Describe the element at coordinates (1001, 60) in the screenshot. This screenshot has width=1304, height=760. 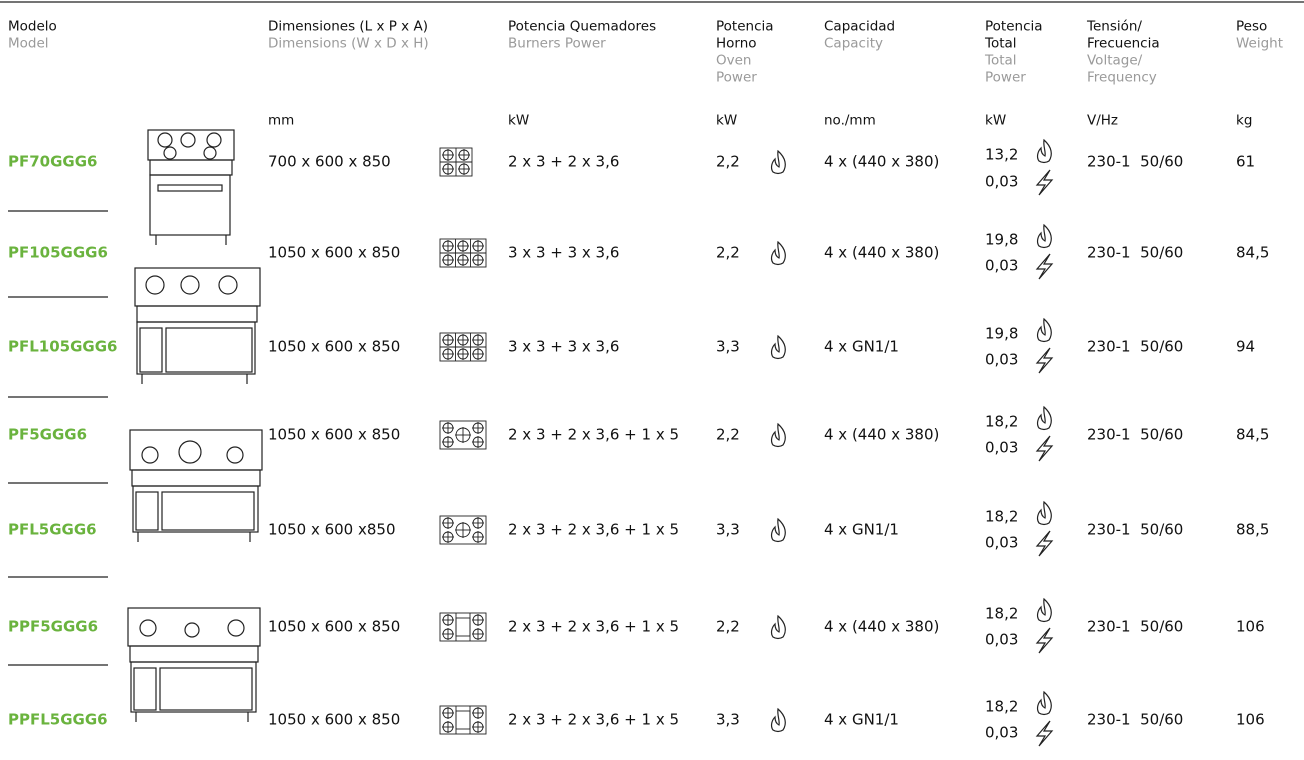
I see `header-en: Total` at that location.